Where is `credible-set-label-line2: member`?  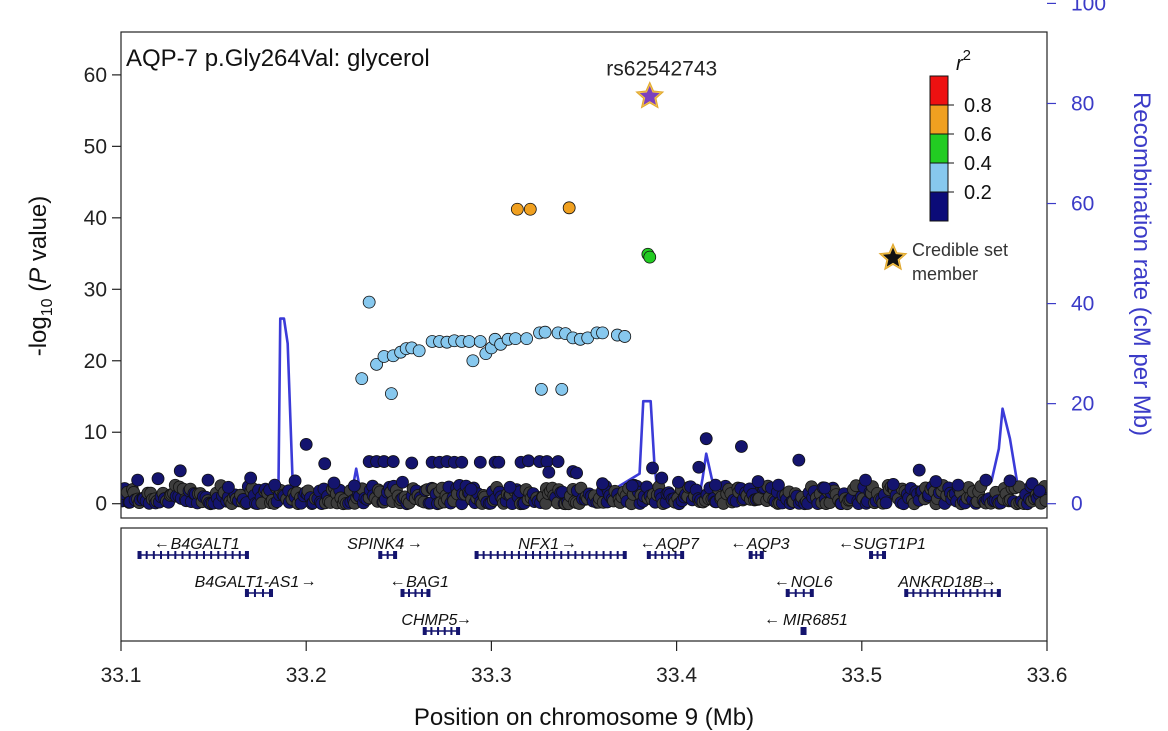 credible-set-label-line2: member is located at coordinates (945, 274).